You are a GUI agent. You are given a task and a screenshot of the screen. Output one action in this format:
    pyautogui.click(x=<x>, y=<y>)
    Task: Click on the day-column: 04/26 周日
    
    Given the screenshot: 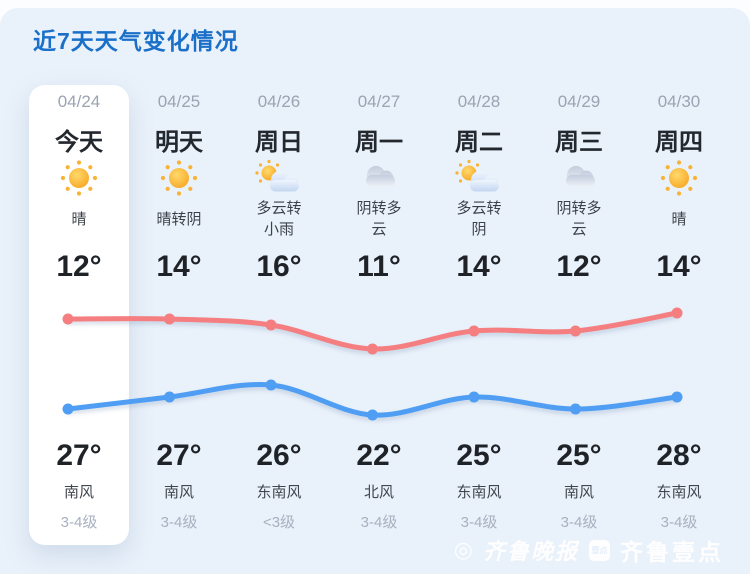 What is the action you would take?
    pyautogui.click(x=279, y=315)
    